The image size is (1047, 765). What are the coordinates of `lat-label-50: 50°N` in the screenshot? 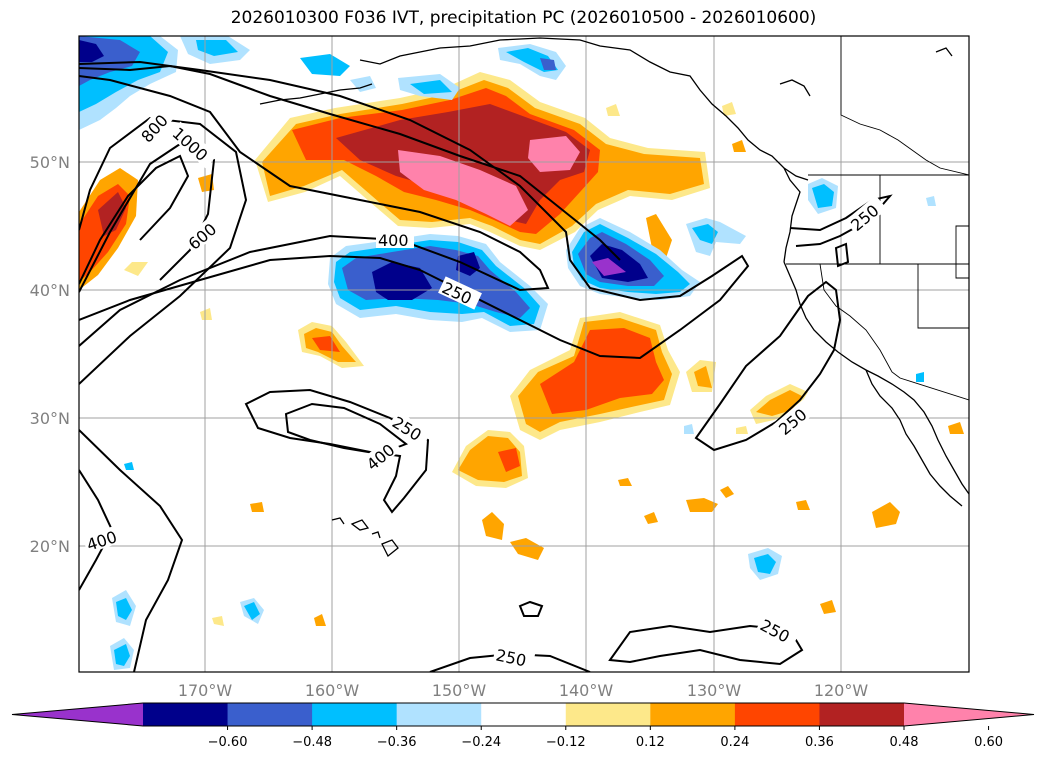 It's located at (50, 162).